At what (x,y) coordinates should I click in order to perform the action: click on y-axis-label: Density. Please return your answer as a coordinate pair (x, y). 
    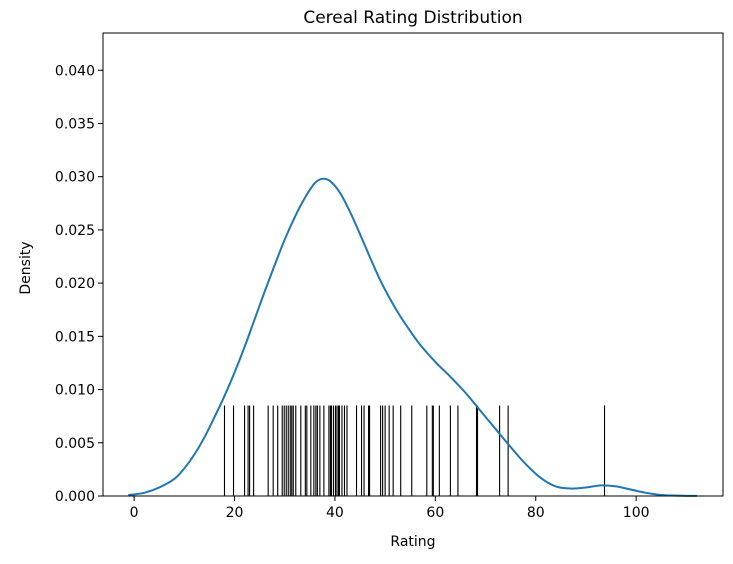
    Looking at the image, I should click on (26, 267).